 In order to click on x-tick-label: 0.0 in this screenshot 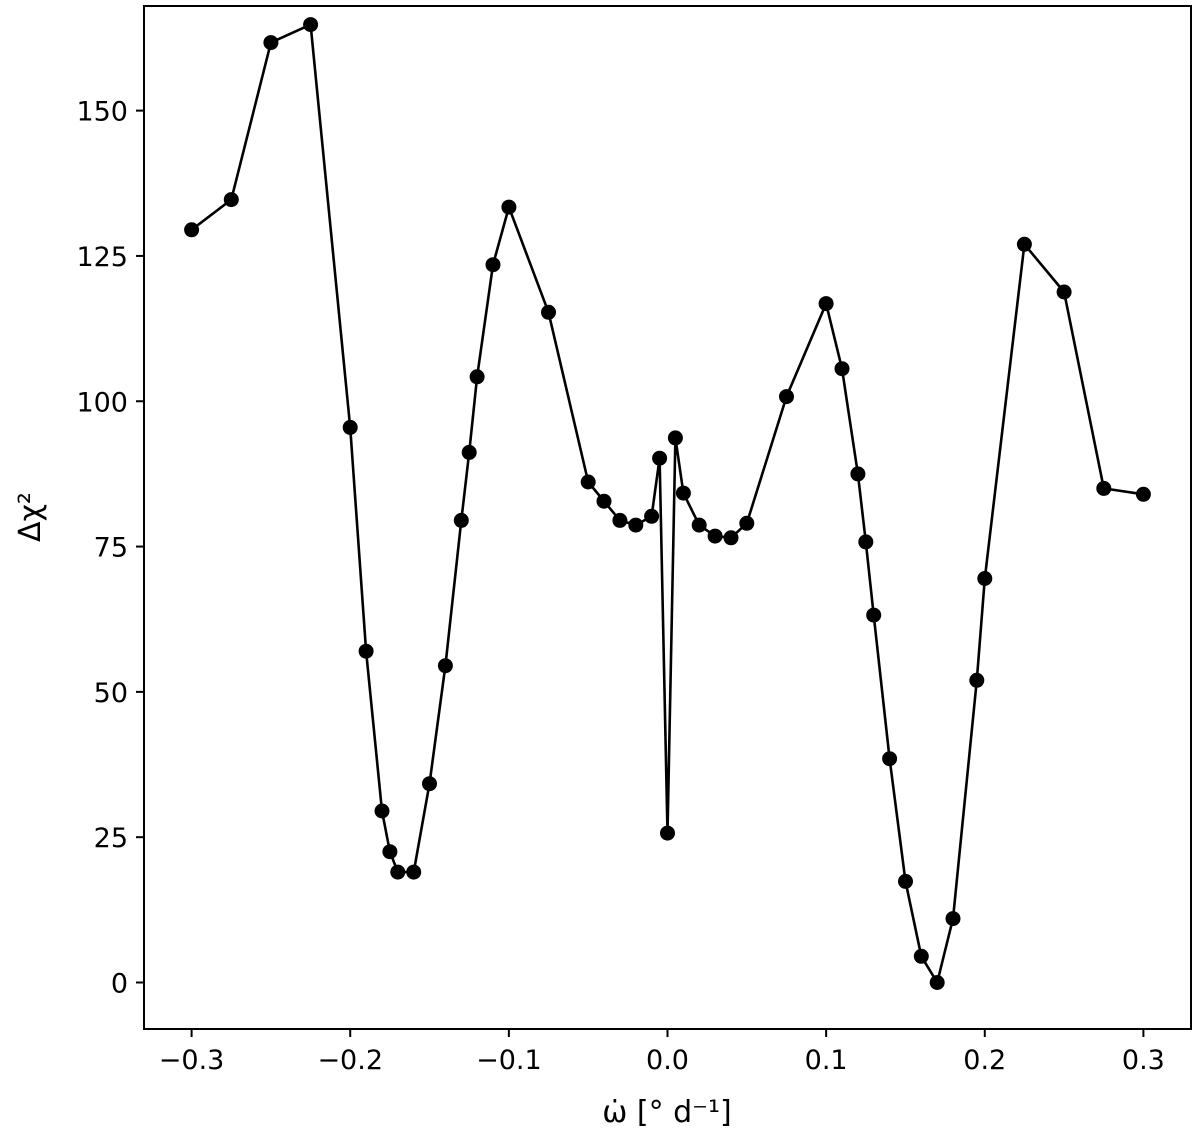, I will do `click(667, 1060)`.